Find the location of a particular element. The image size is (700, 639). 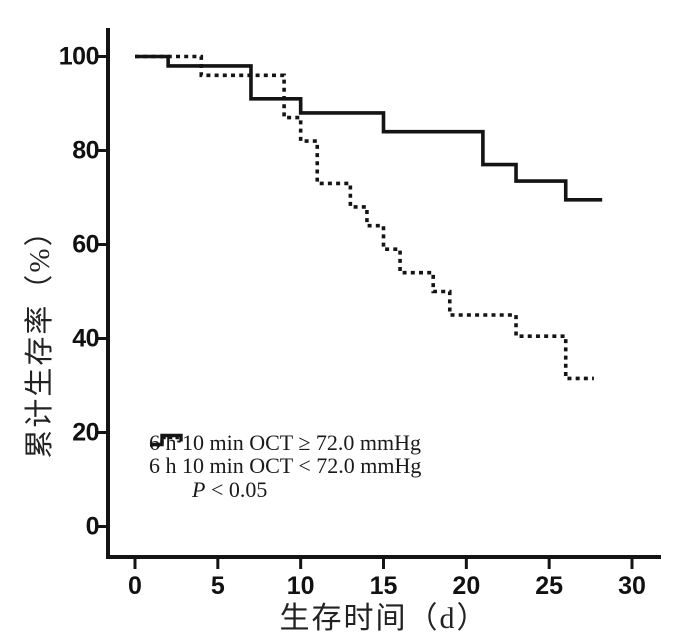

y-tick-label: 60 is located at coordinates (85, 244).